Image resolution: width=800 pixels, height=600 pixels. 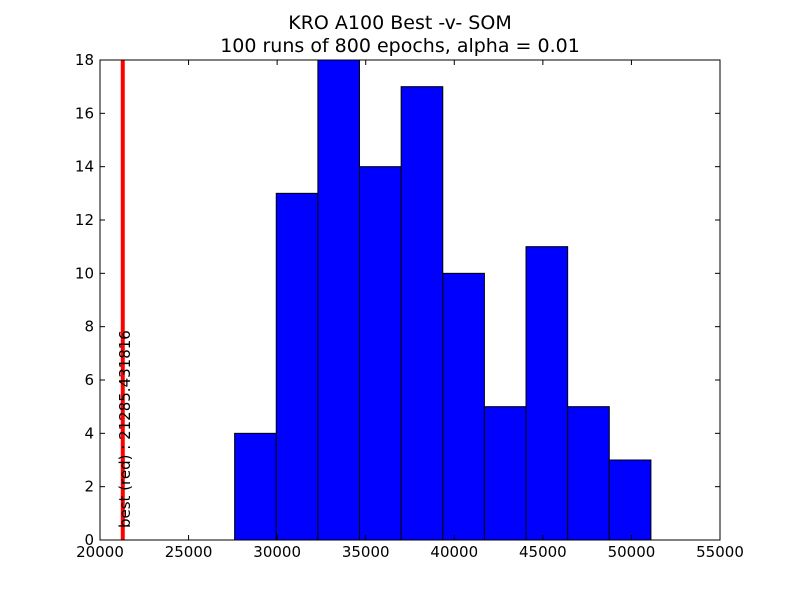 What do you see at coordinates (84, 113) in the screenshot?
I see `y-tick-label: 16` at bounding box center [84, 113].